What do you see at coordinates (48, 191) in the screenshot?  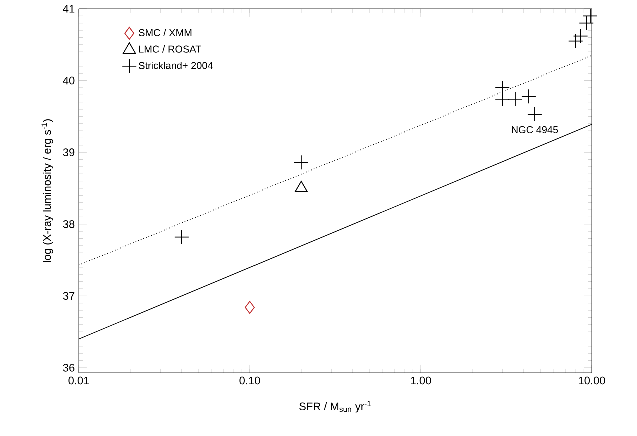 I see `y-axis-title: log (X-ray luminosity / erg s$^{-1}$)` at bounding box center [48, 191].